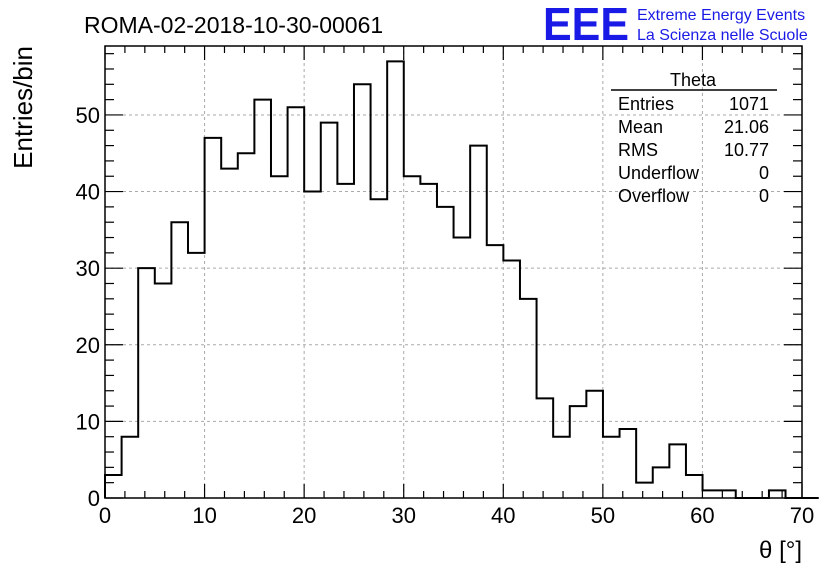 The height and width of the screenshot is (572, 836). I want to click on chart-title: ROMA-02-2018-10-30-00061, so click(233, 25).